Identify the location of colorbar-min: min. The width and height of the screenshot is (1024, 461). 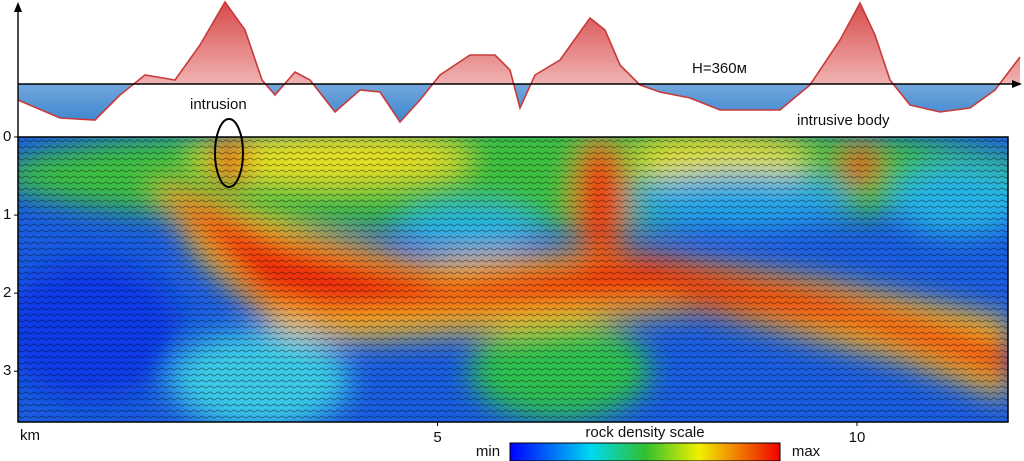
(488, 451).